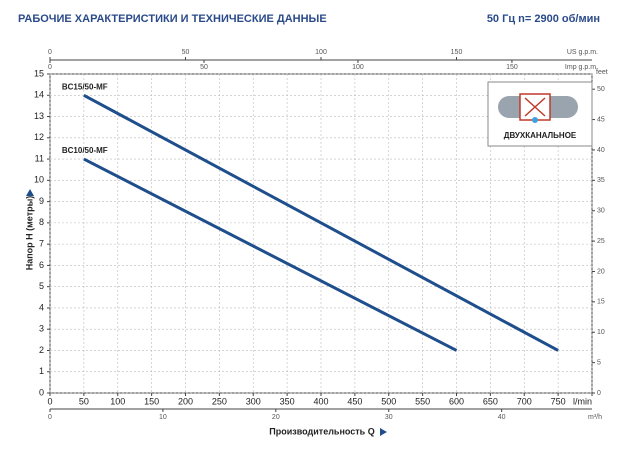  What do you see at coordinates (41, 265) in the screenshot?
I see `y-tick-label: 6` at bounding box center [41, 265].